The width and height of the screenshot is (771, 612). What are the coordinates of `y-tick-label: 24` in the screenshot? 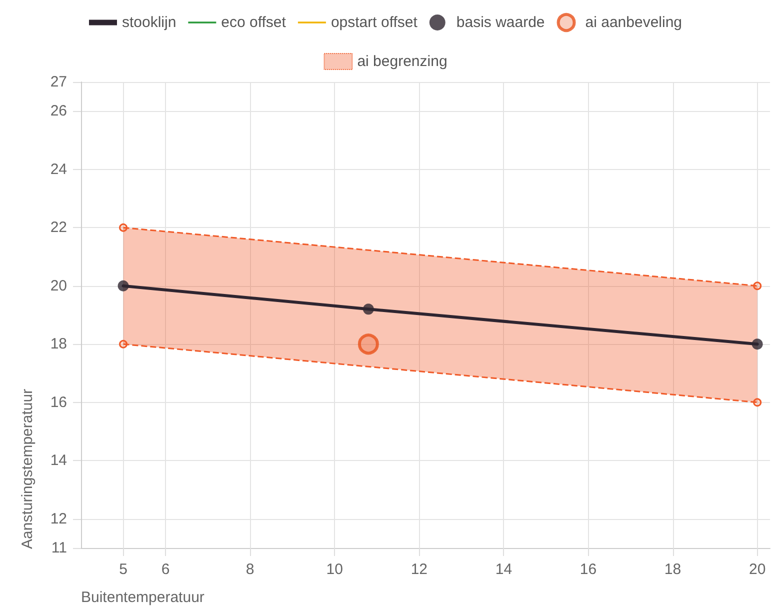 It's located at (58, 169).